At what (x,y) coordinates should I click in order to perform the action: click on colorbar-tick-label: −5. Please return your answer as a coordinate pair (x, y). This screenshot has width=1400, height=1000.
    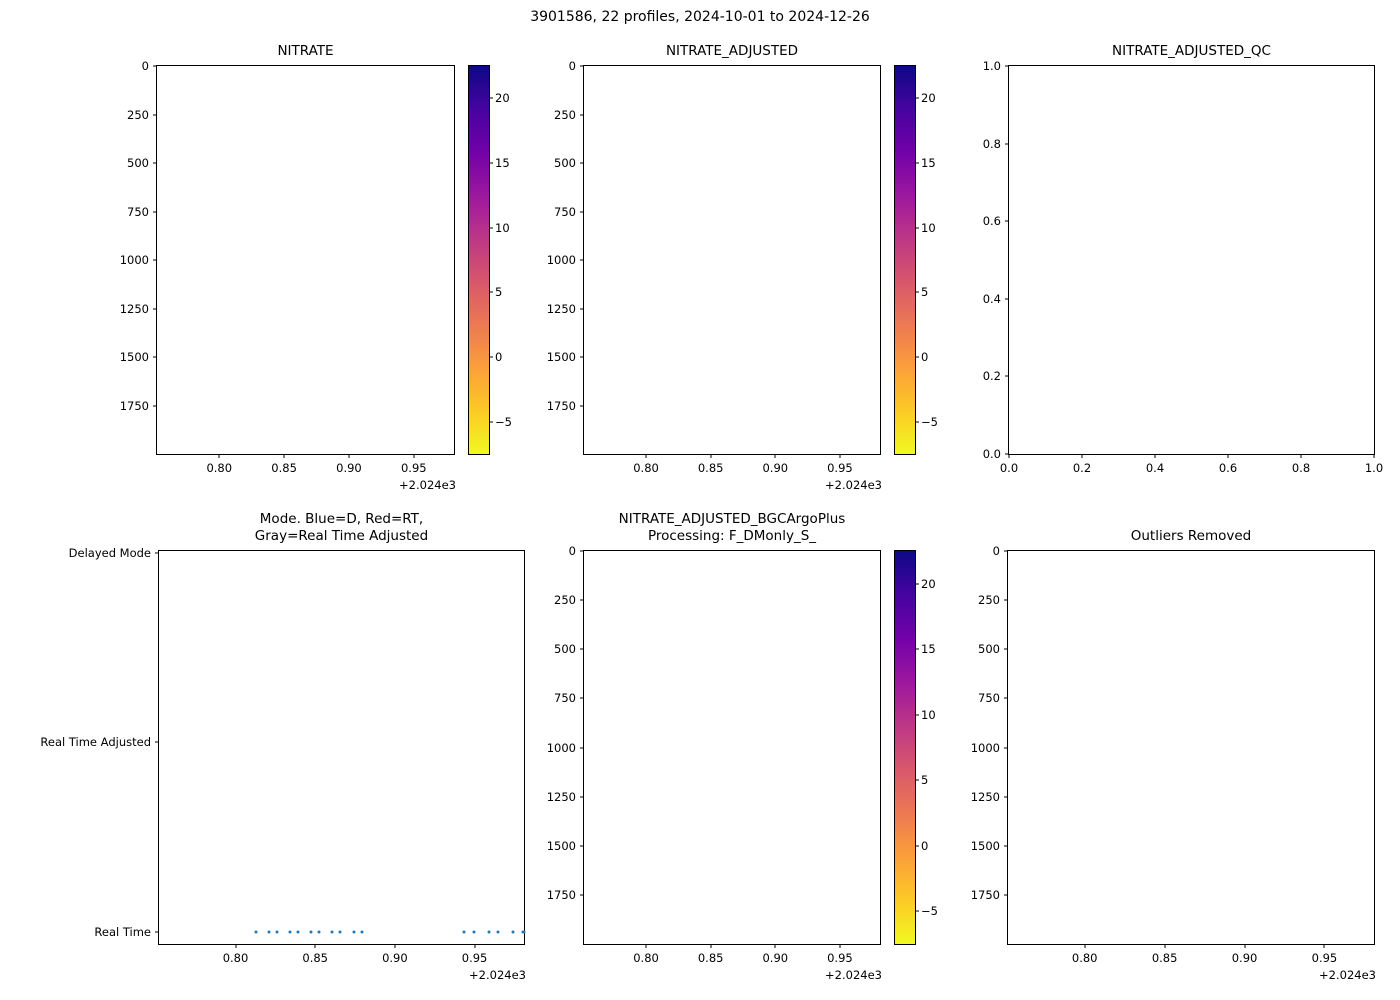
    Looking at the image, I should click on (929, 911).